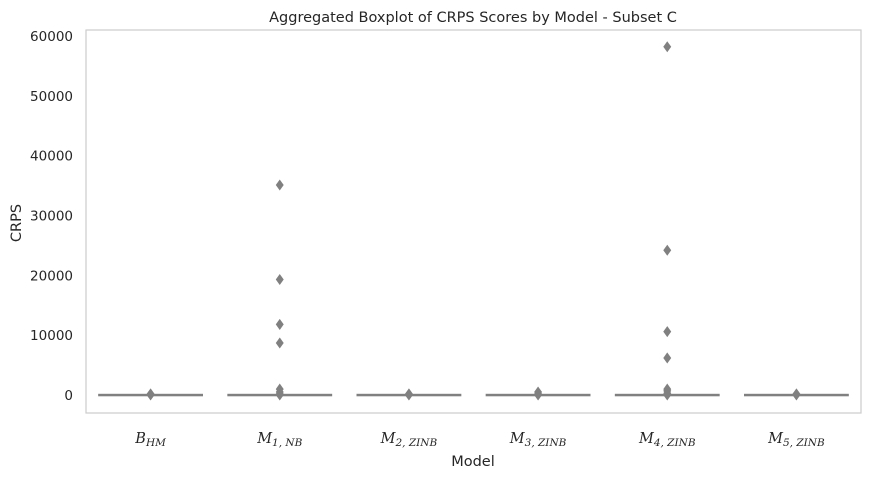 The width and height of the screenshot is (871, 478). What do you see at coordinates (51, 336) in the screenshot?
I see `y-tick-label: 10000` at bounding box center [51, 336].